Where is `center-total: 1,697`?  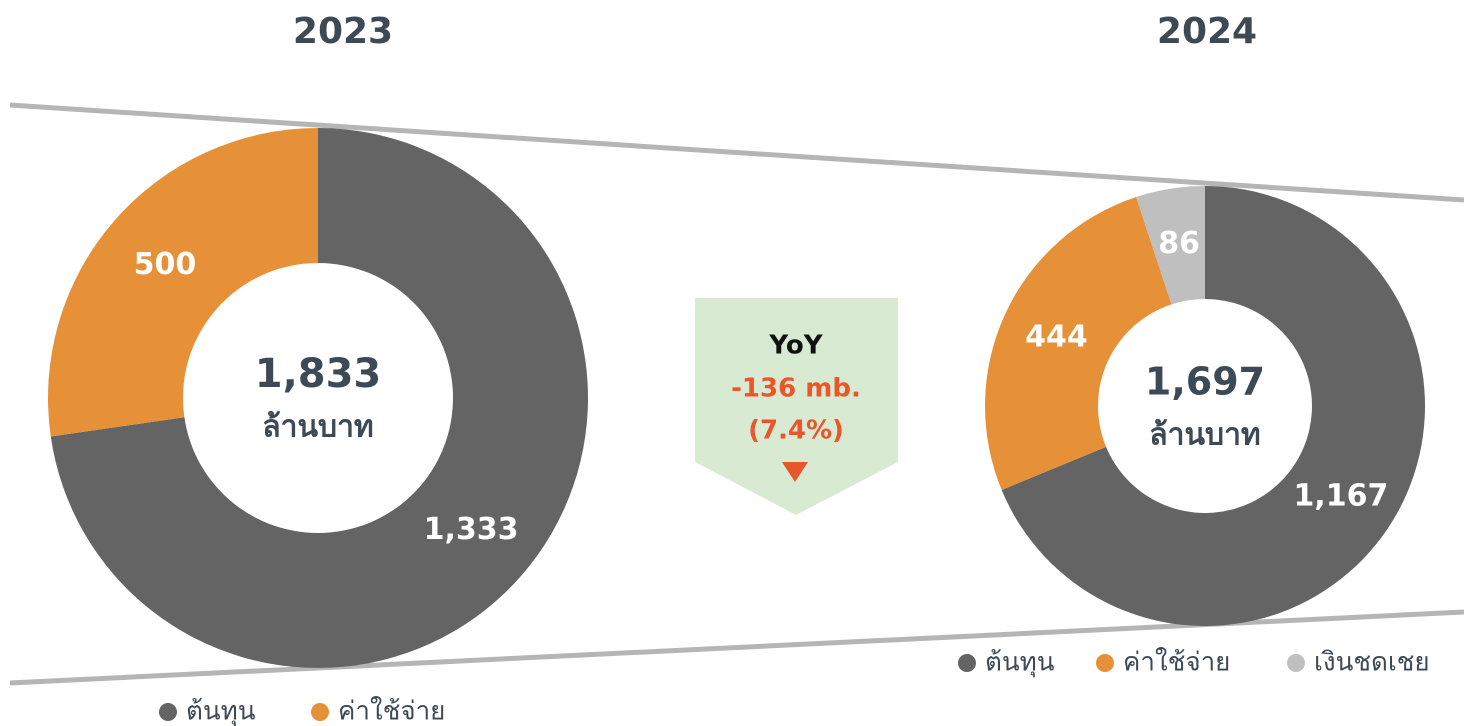
center-total: 1,697 is located at coordinates (1205, 382).